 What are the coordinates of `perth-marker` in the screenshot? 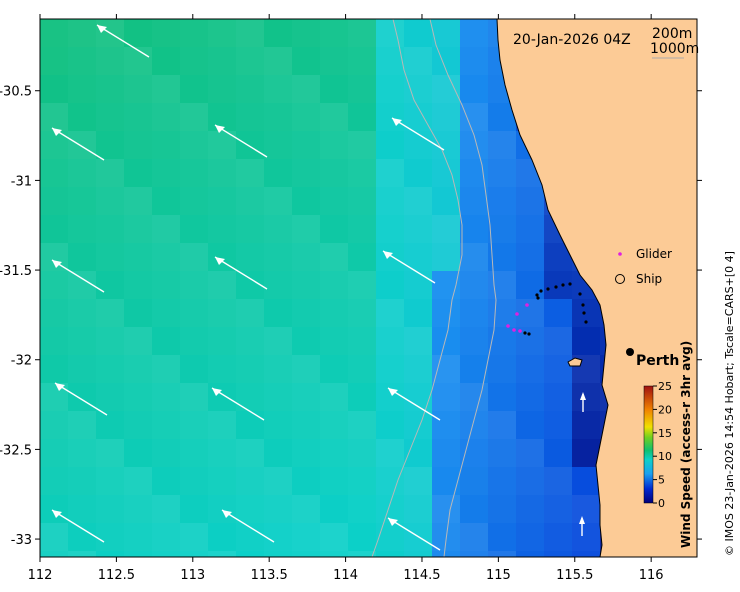 It's located at (630, 352).